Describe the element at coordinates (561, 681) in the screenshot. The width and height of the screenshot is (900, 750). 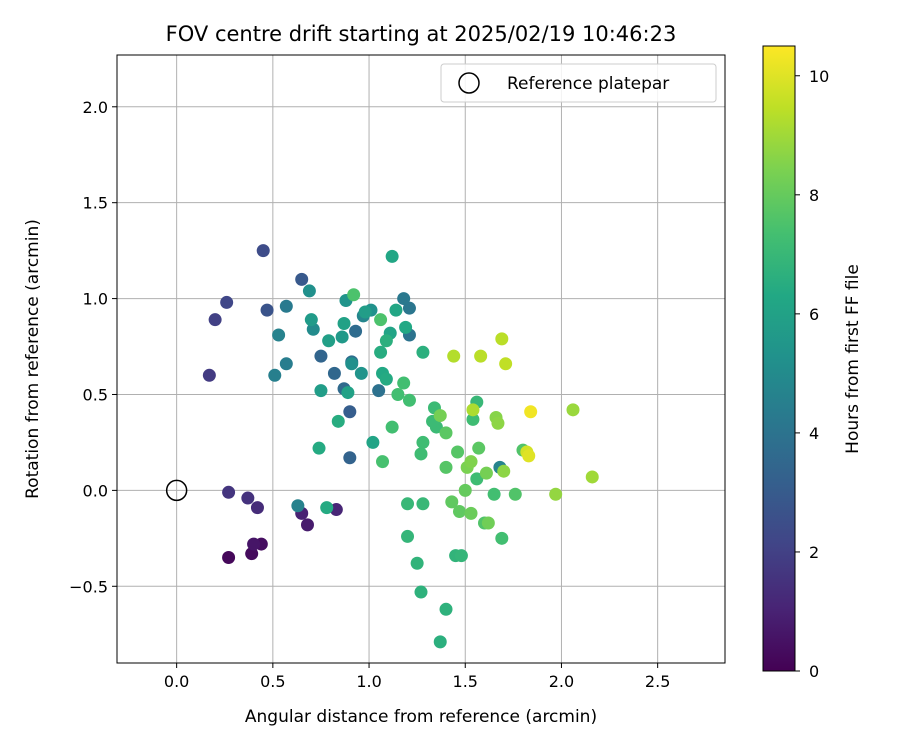
I see `x-tick-label: 2.0` at that location.